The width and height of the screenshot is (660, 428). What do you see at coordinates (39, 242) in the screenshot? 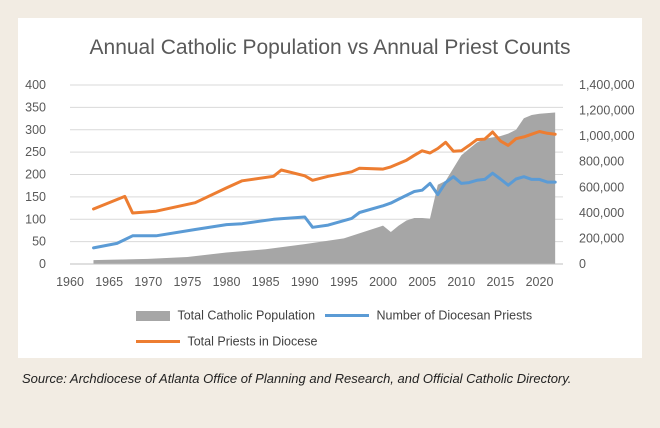
I see `y-left-tick-label: 50` at bounding box center [39, 242].